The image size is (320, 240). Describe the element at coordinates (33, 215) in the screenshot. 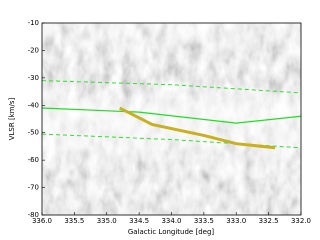

I see `y-tick-label: -80` at that location.